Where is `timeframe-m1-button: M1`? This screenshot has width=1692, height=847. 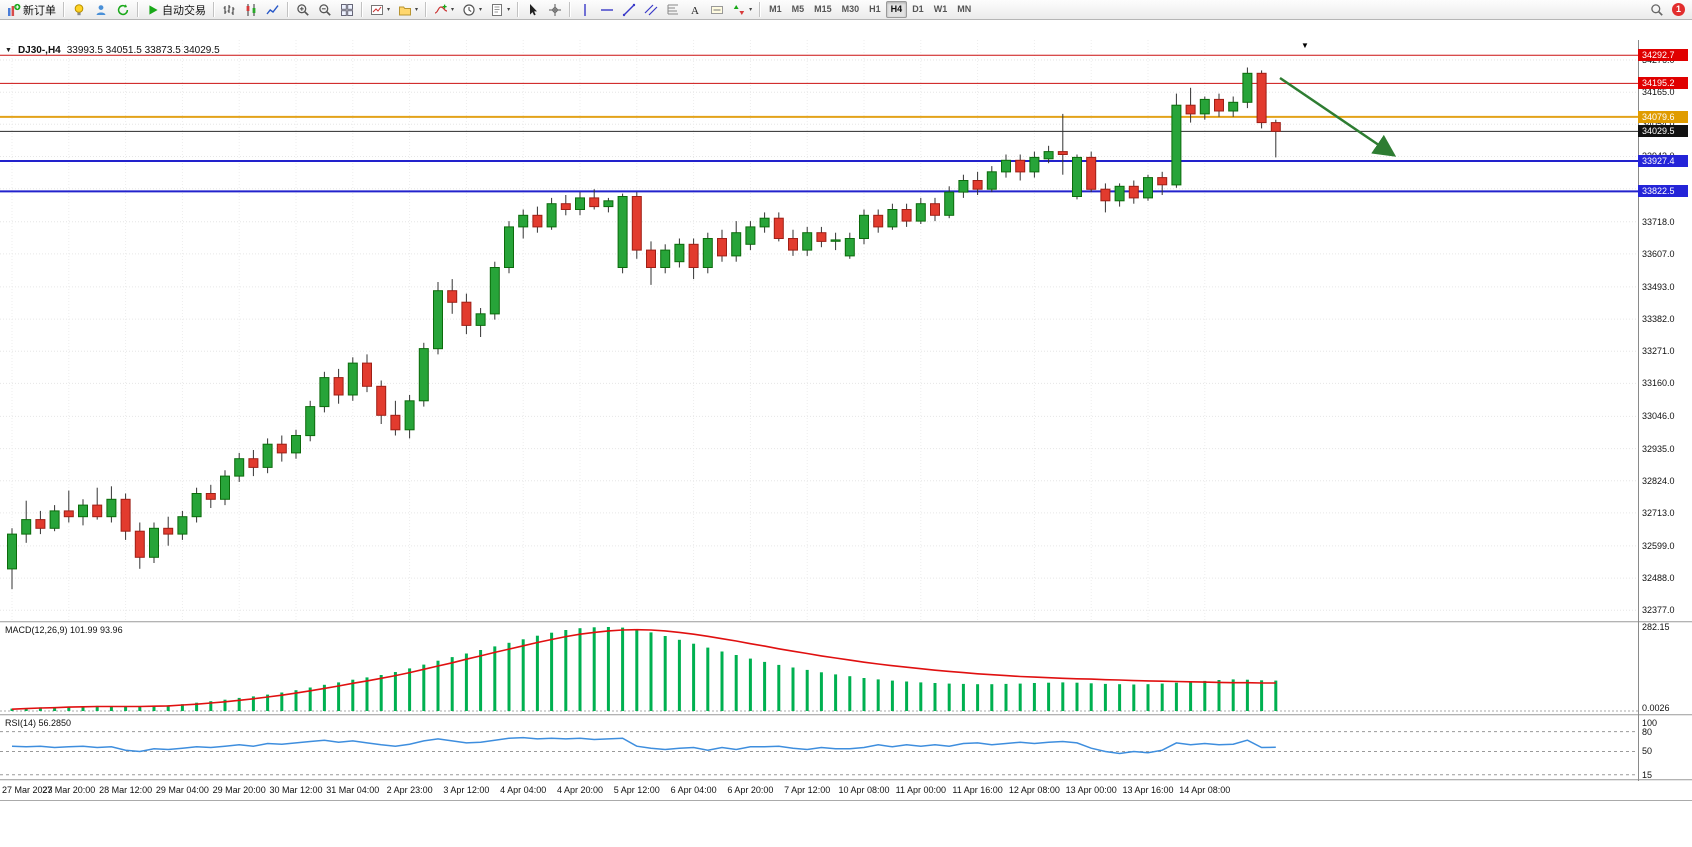 timeframe-m1-button: M1 is located at coordinates (775, 9).